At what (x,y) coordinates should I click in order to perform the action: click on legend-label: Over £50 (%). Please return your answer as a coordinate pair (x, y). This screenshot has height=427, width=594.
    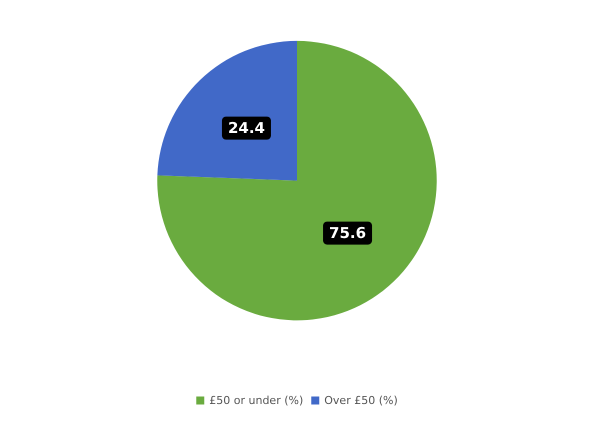
    Looking at the image, I should click on (361, 400).